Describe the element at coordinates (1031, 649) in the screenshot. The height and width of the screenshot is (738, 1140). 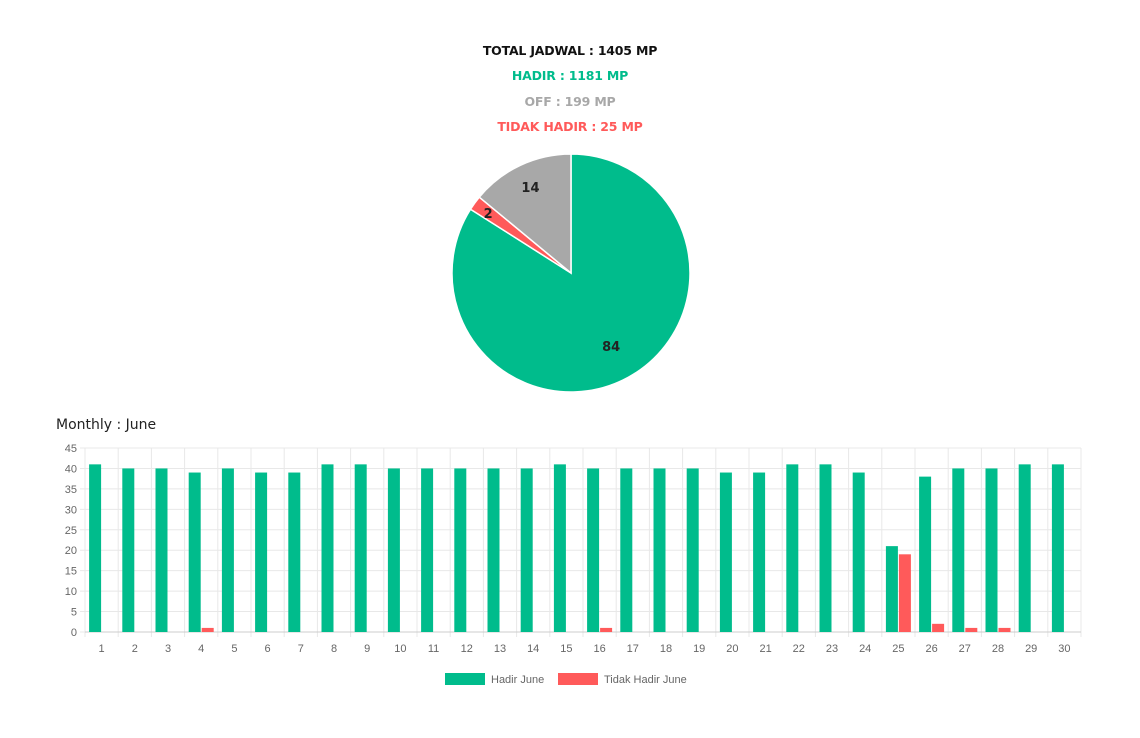
I see `x-tick-label: 29` at that location.